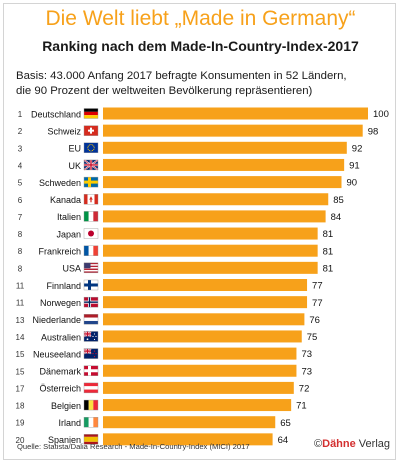 The image size is (401, 465). Describe the element at coordinates (68, 234) in the screenshot. I see `country-label-japan: Japan` at that location.